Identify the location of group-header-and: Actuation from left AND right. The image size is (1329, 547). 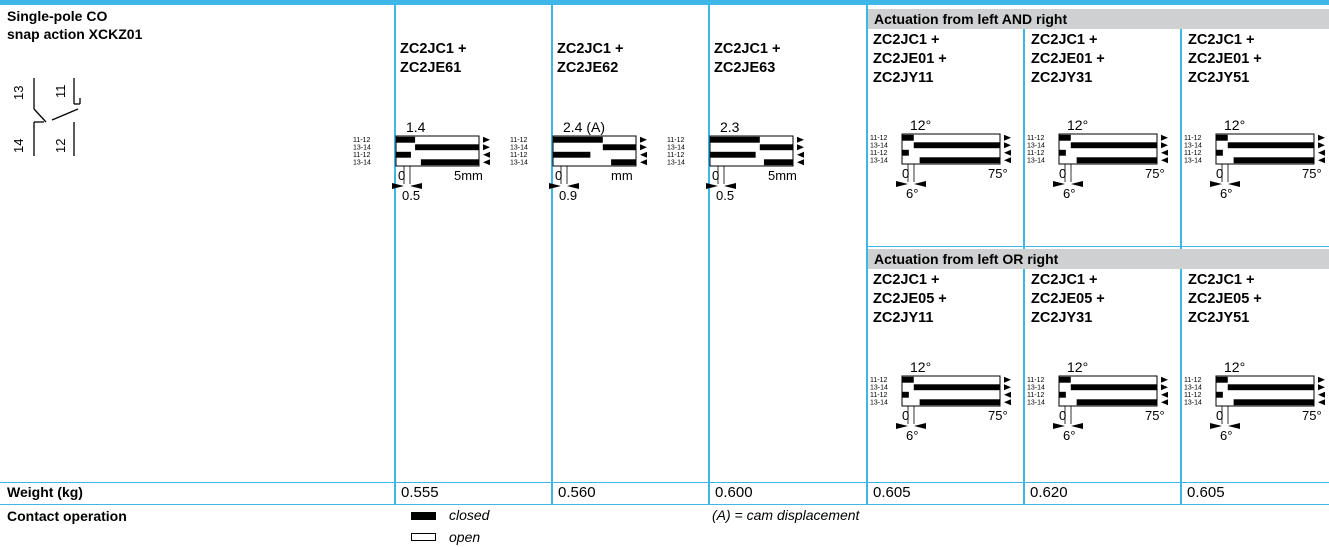
(1098, 19).